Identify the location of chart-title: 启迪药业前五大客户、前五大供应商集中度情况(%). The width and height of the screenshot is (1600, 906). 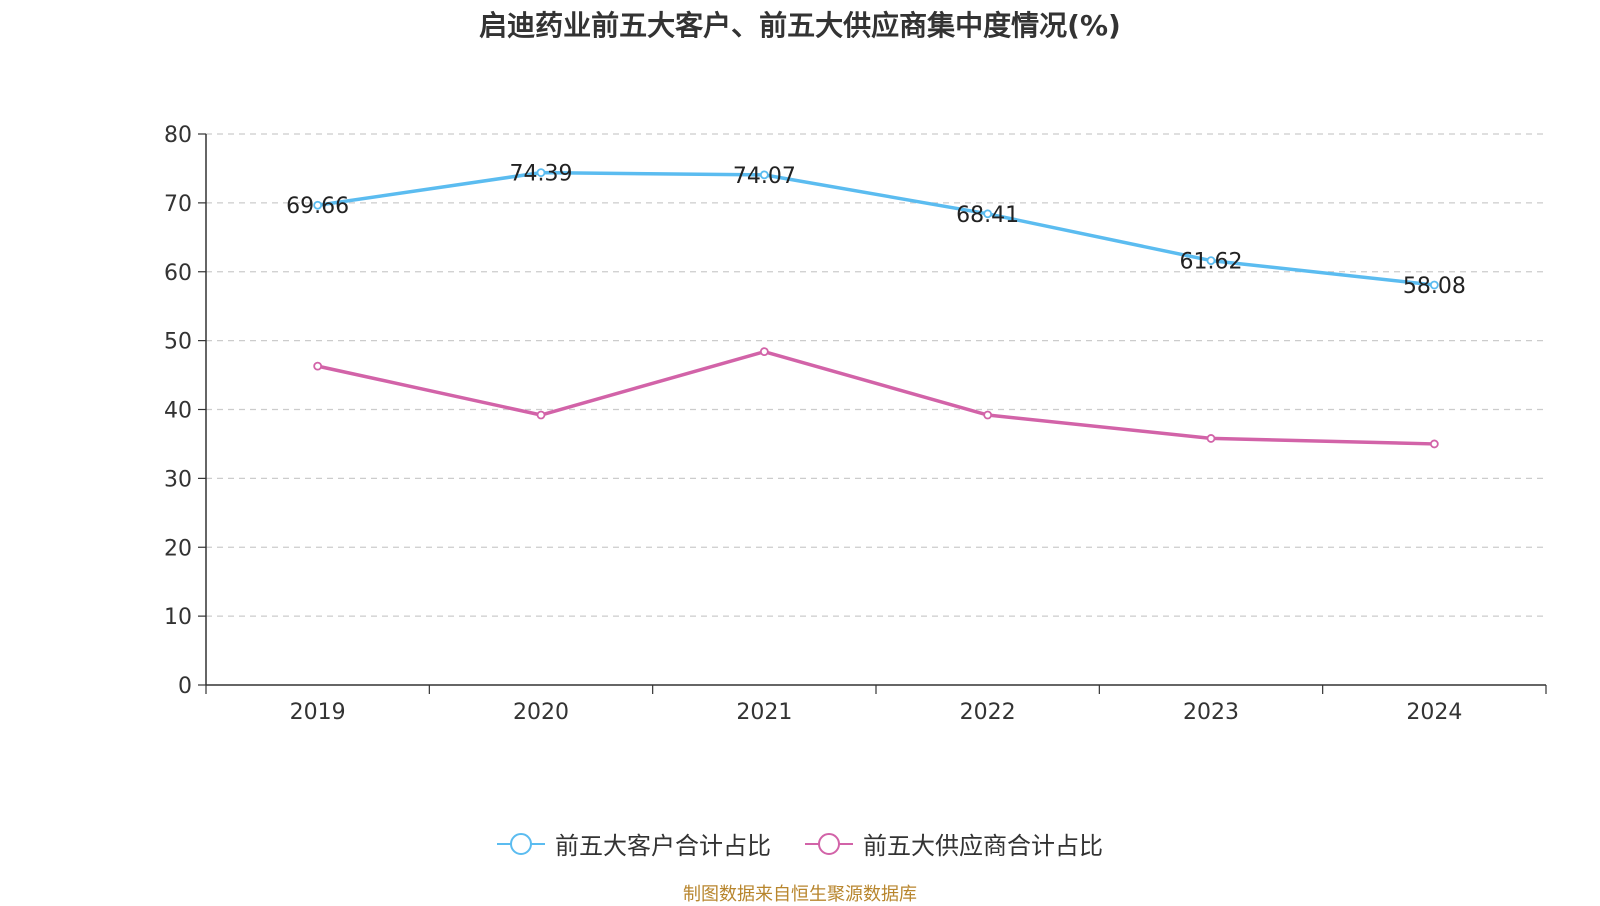
(800, 25).